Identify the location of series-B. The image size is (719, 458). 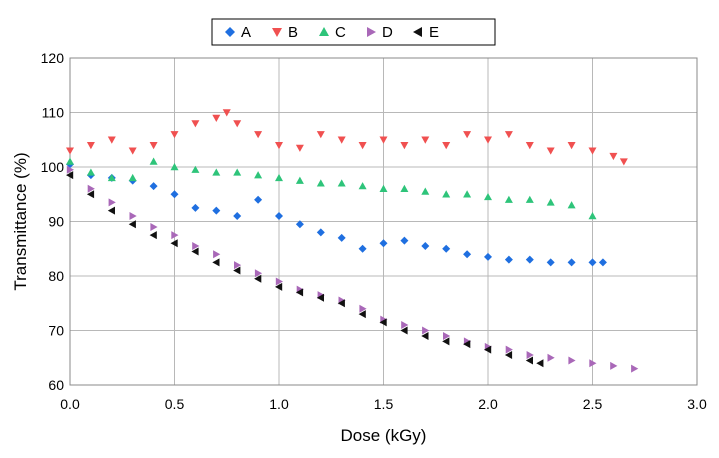
(347, 137).